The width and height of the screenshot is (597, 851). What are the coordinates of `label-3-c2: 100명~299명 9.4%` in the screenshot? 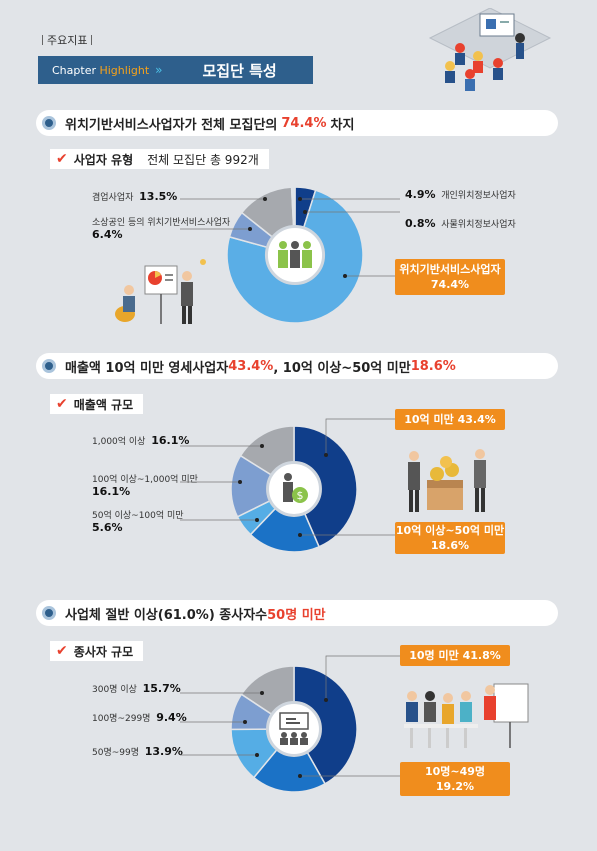 It's located at (139, 717).